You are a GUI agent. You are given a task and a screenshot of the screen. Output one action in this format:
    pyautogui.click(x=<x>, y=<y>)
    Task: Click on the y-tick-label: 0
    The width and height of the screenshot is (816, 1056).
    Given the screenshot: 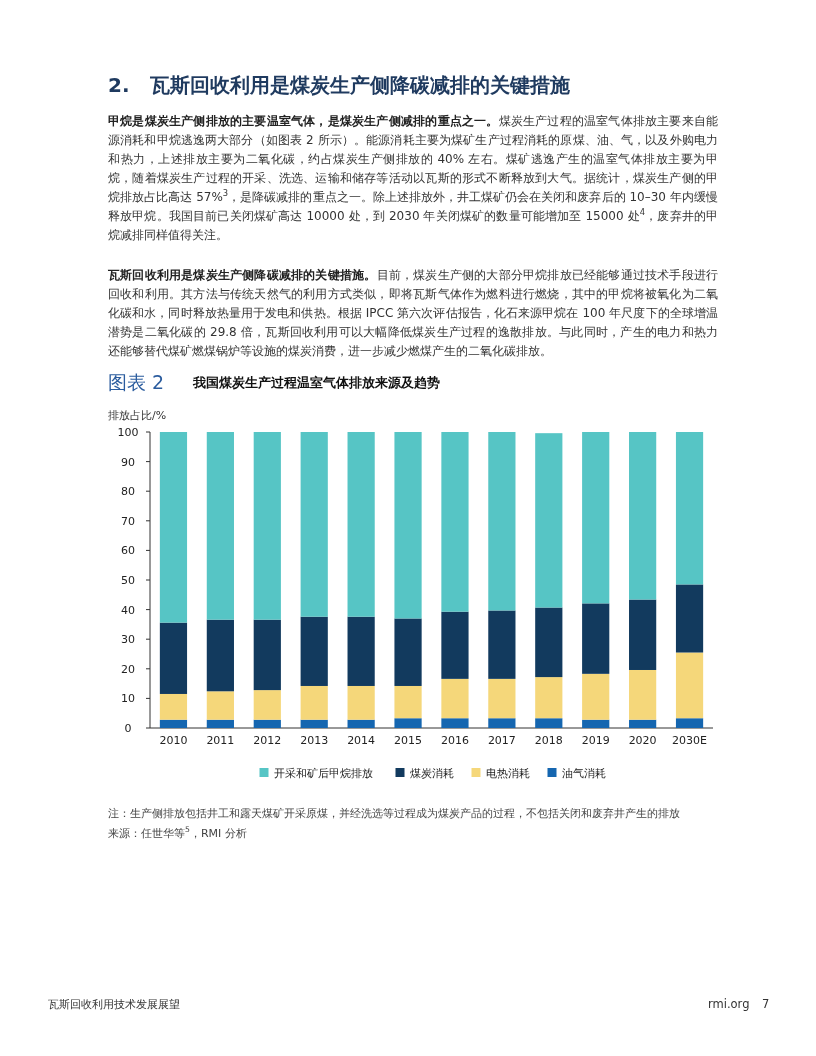 What is the action you would take?
    pyautogui.click(x=128, y=728)
    